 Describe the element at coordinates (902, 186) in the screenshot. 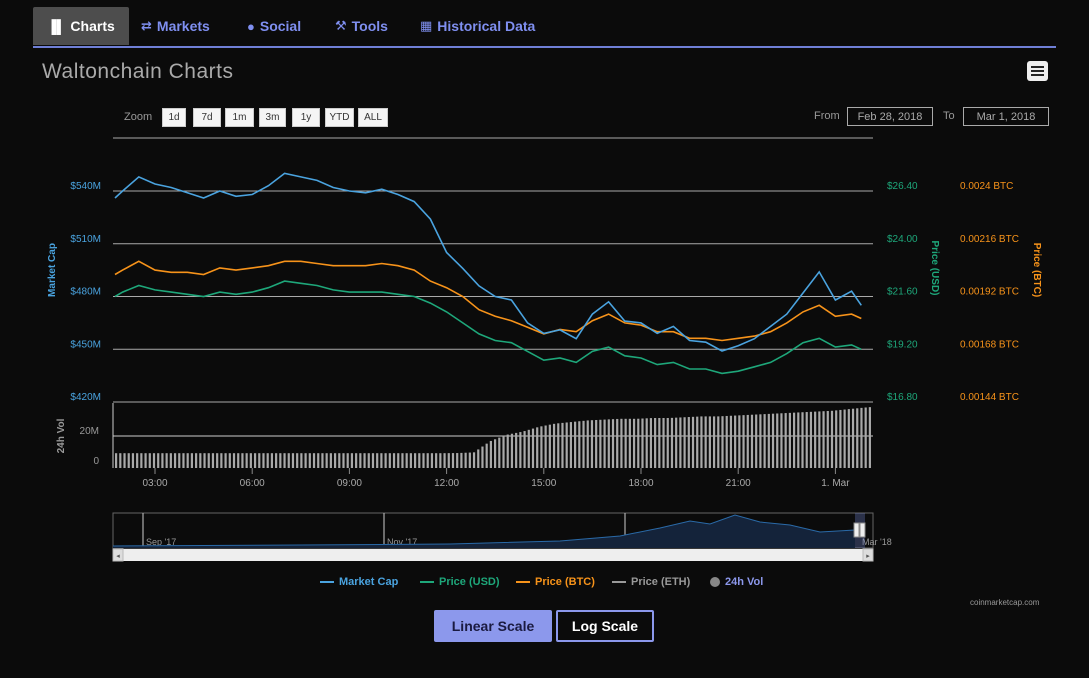

I see `y-tick-price-usd: $26.40` at that location.